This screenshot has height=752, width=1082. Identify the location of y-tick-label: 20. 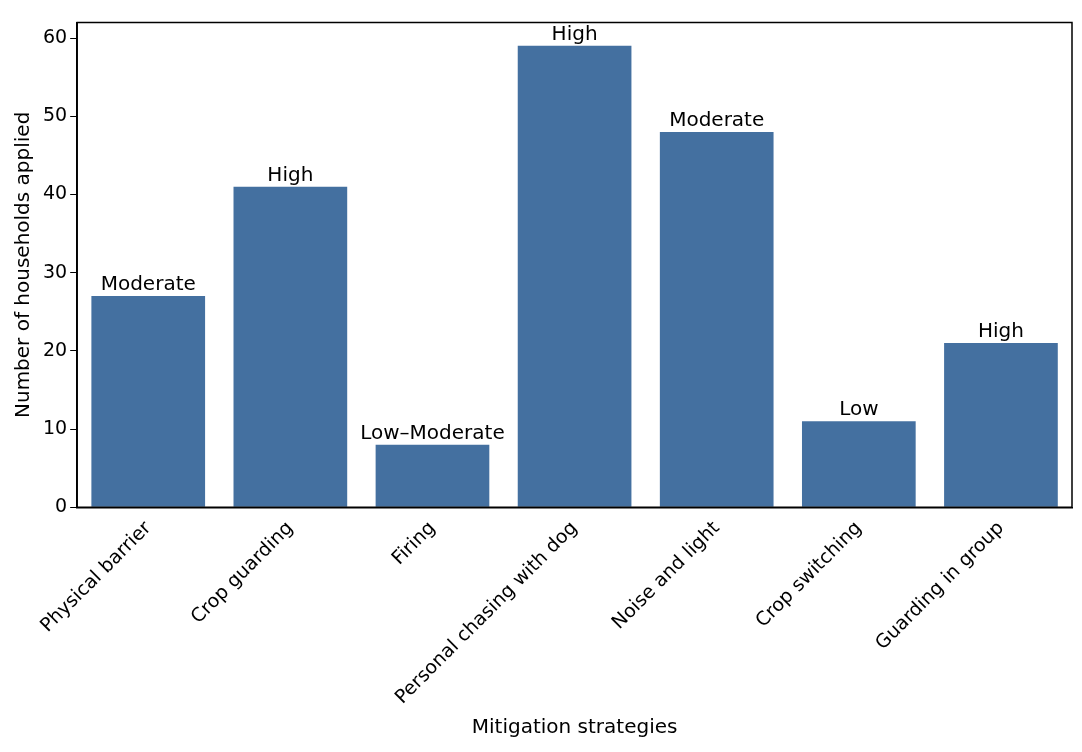
(55, 348).